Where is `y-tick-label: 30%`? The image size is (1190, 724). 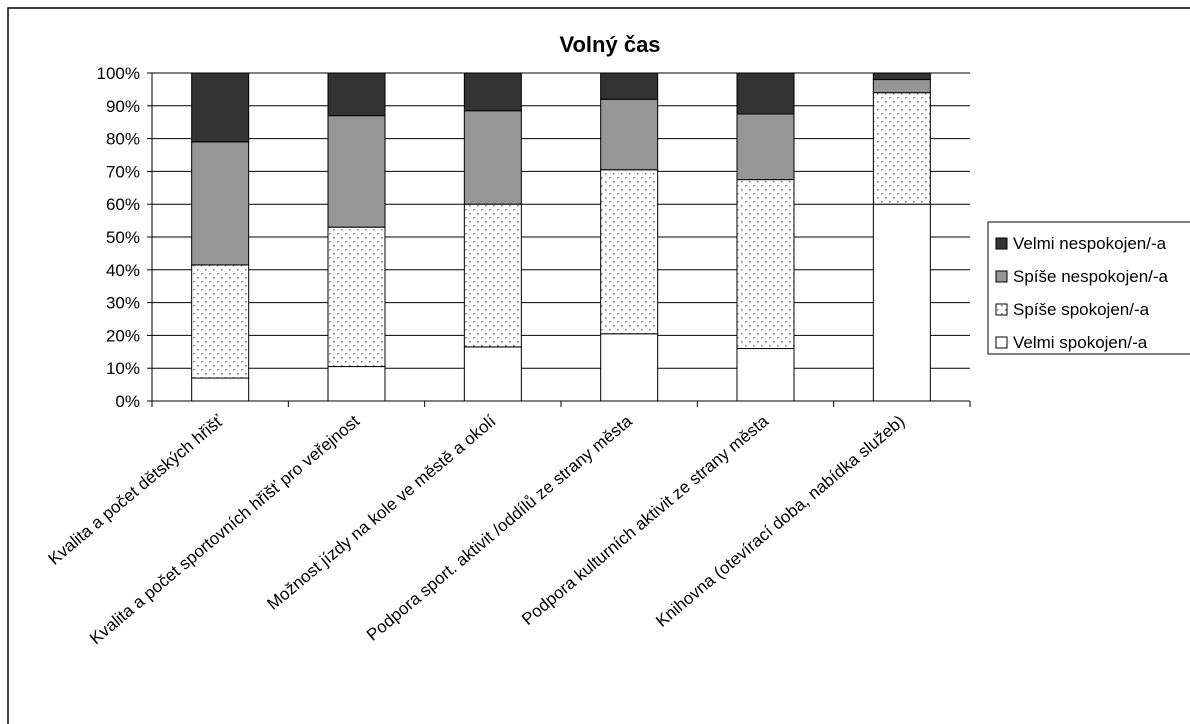 y-tick-label: 30% is located at coordinates (123, 303).